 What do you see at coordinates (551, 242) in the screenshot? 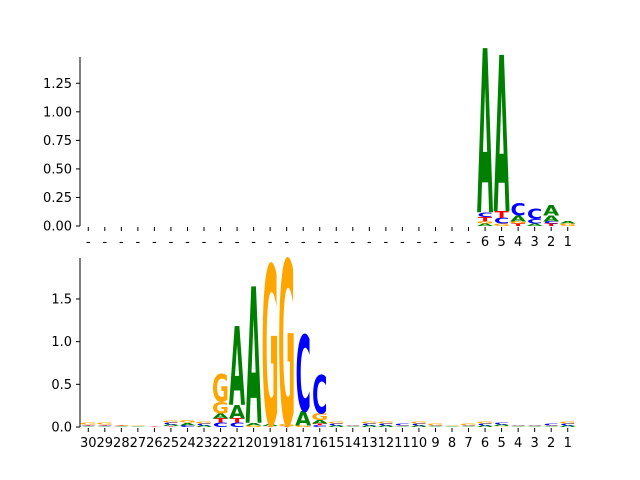
I see `x-tick-label: 2` at bounding box center [551, 242].